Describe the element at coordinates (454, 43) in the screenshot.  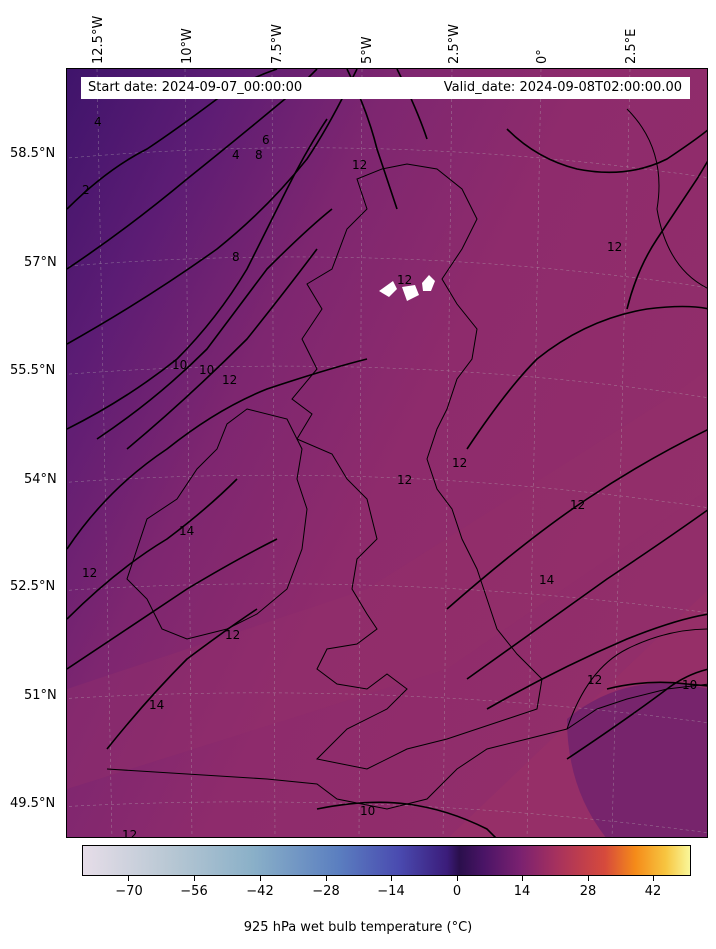
I see `lon-label: 2.5°W` at that location.